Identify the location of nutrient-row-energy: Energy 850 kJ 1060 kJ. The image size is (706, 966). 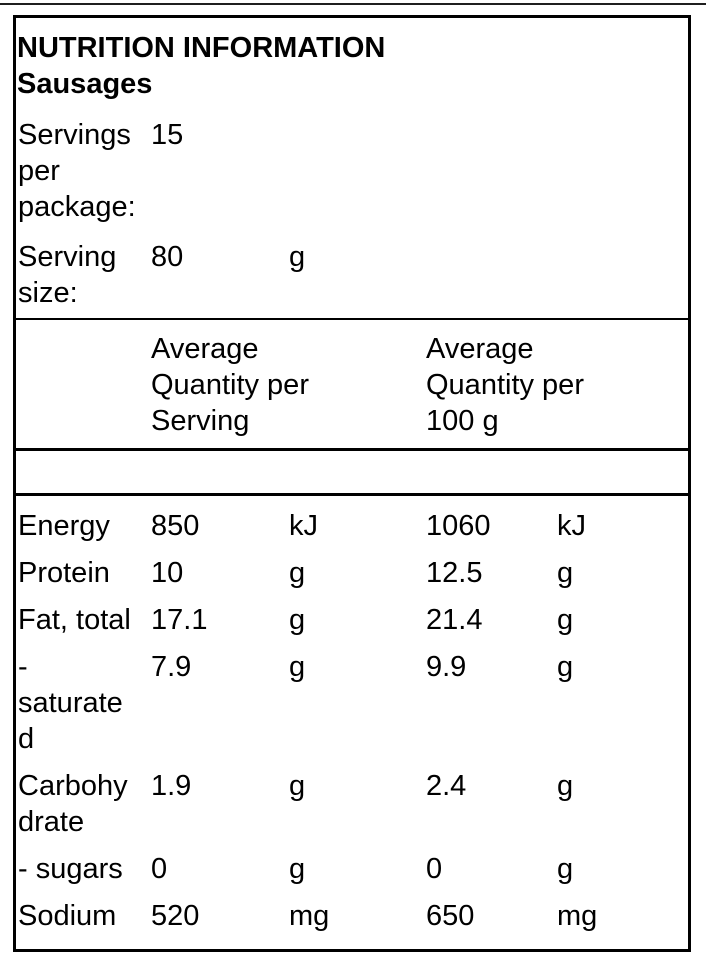
(352, 522).